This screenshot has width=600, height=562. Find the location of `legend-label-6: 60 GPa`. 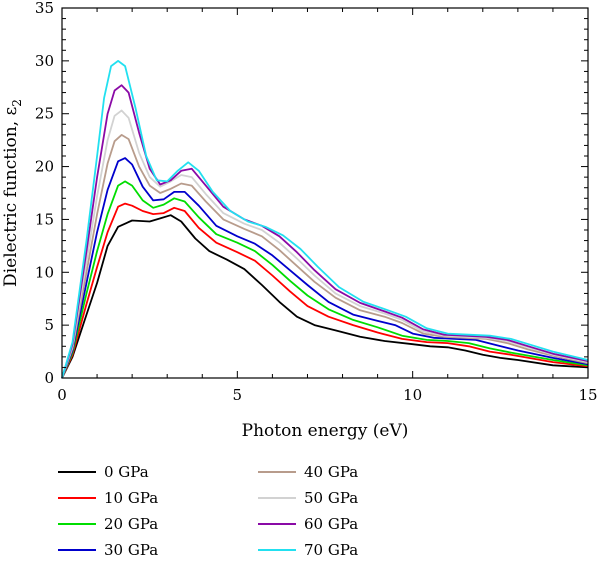

legend-label-6: 60 GPa is located at coordinates (331, 524).